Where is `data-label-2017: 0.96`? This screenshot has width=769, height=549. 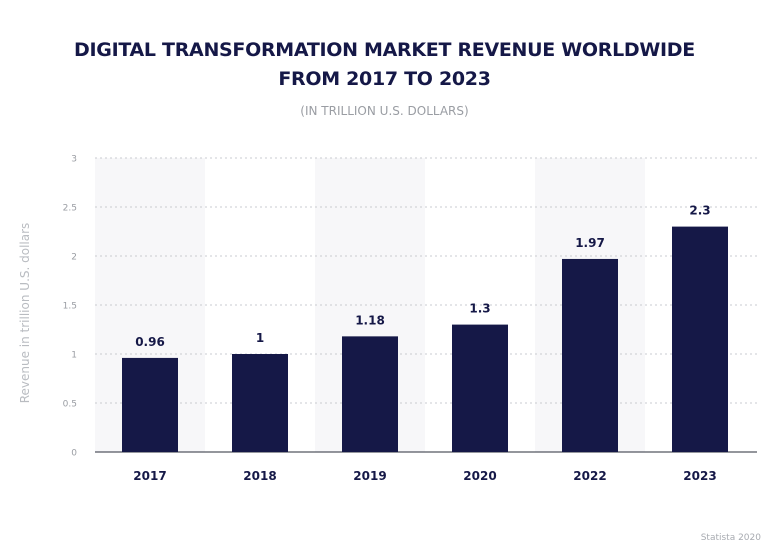
data-label-2017: 0.96 is located at coordinates (150, 342).